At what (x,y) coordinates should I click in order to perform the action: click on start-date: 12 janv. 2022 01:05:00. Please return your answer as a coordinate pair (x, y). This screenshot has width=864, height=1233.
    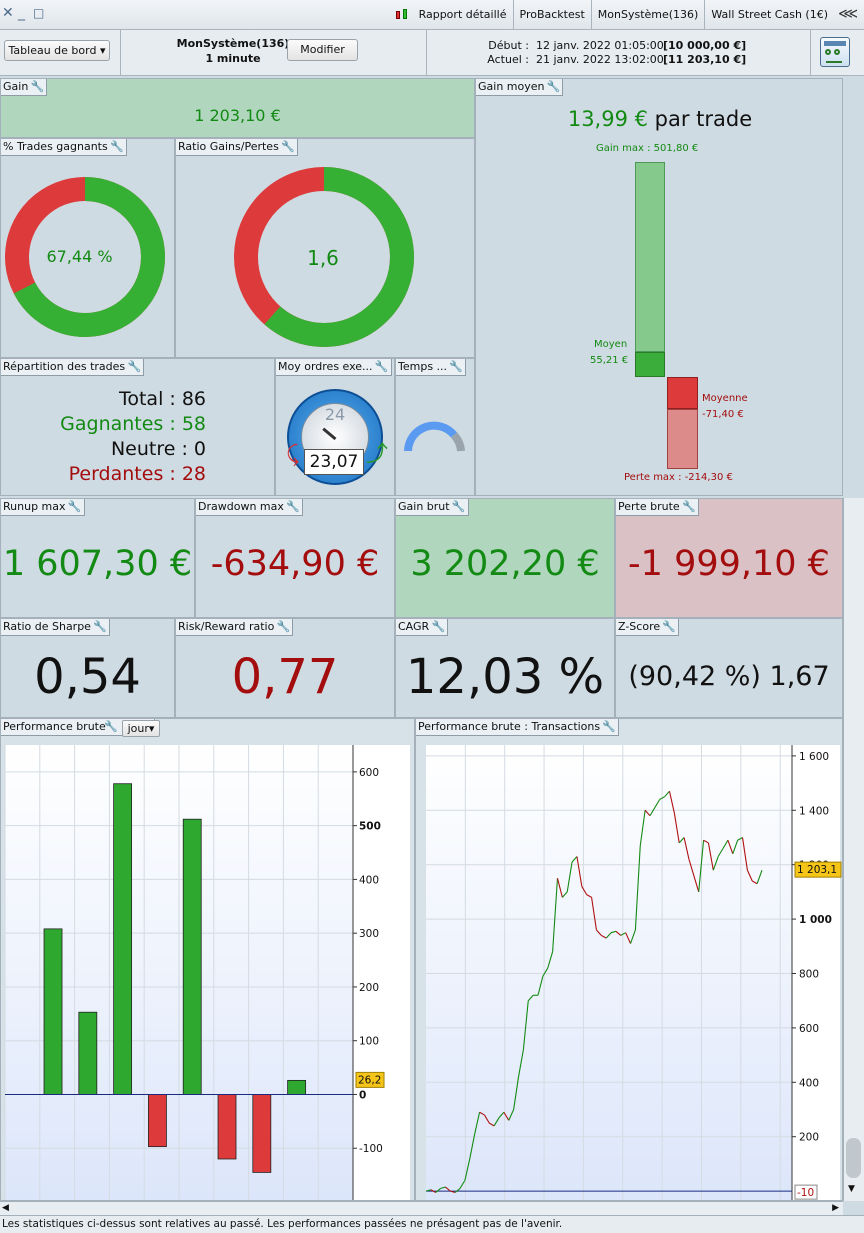
    Looking at the image, I should click on (600, 45).